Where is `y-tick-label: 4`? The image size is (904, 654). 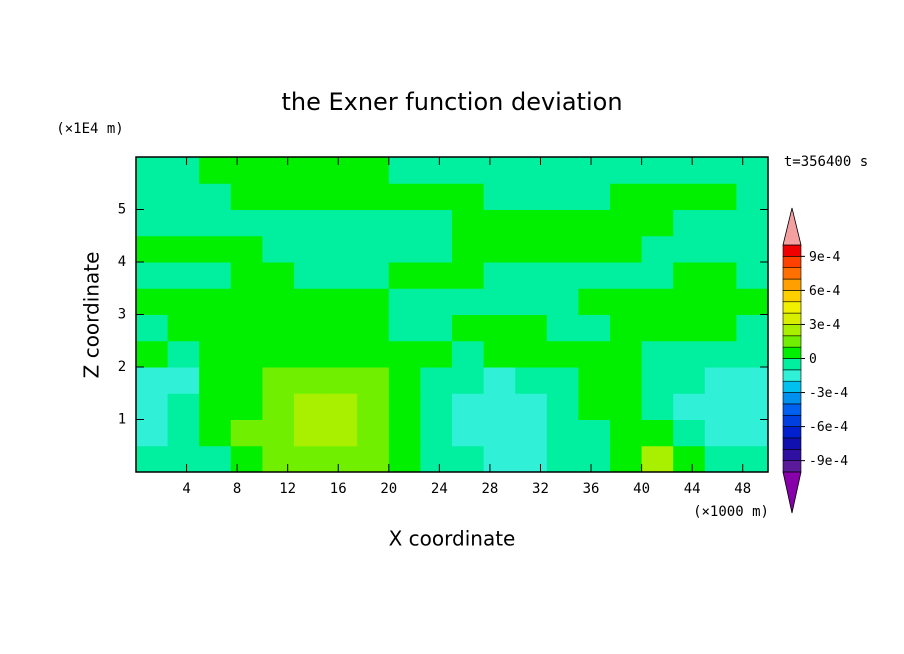 y-tick-label: 4 is located at coordinates (122, 262).